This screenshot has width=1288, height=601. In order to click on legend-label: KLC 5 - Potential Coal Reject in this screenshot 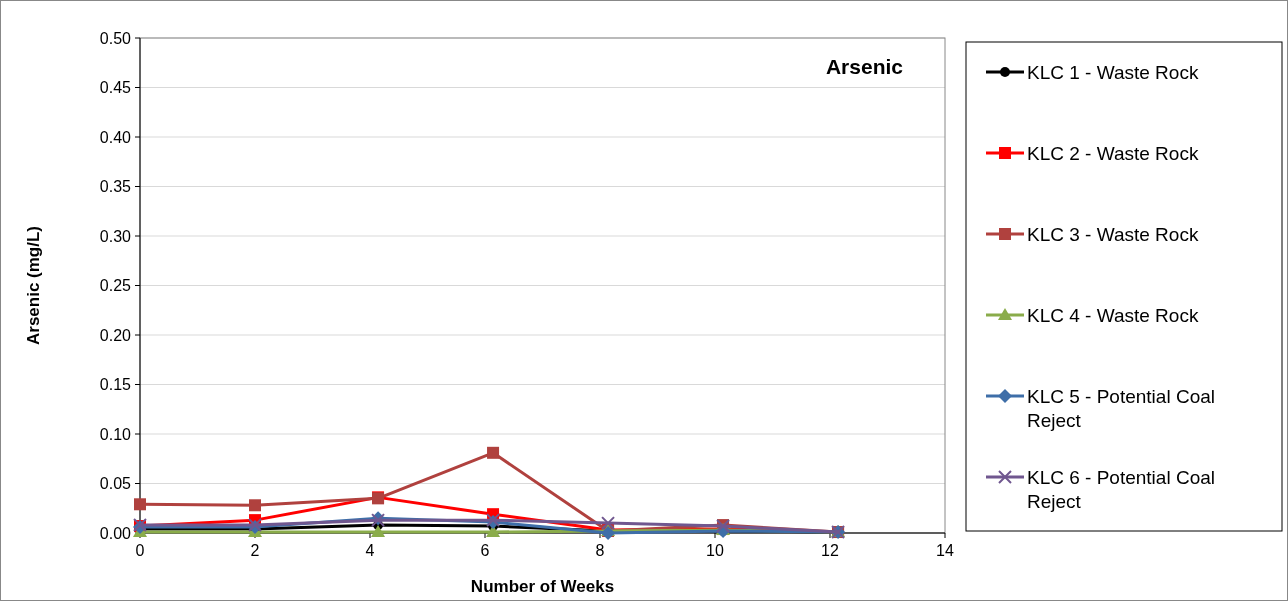, I will do `click(1121, 408)`.